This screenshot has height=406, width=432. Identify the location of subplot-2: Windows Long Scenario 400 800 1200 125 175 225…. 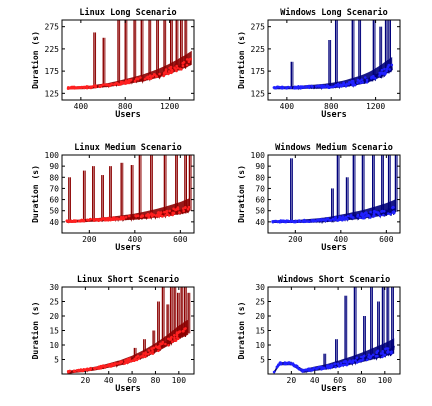
(318, 63).